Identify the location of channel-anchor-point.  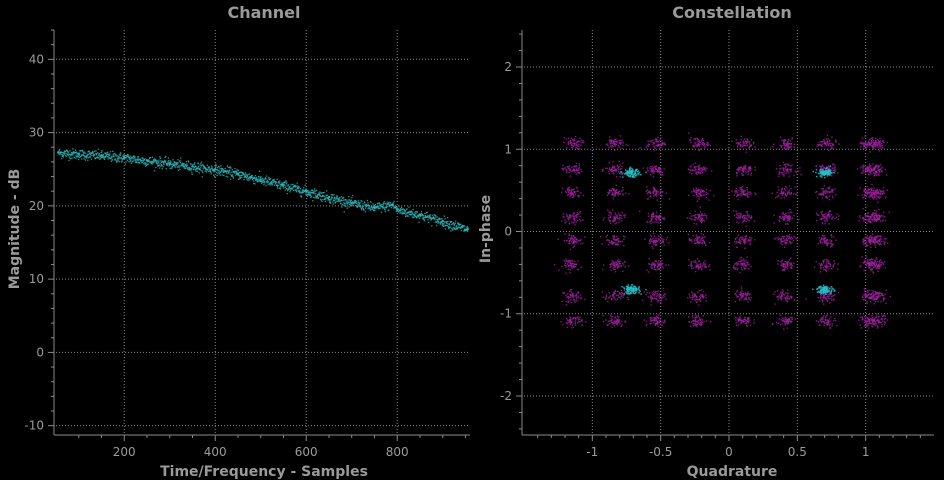
(238, 173).